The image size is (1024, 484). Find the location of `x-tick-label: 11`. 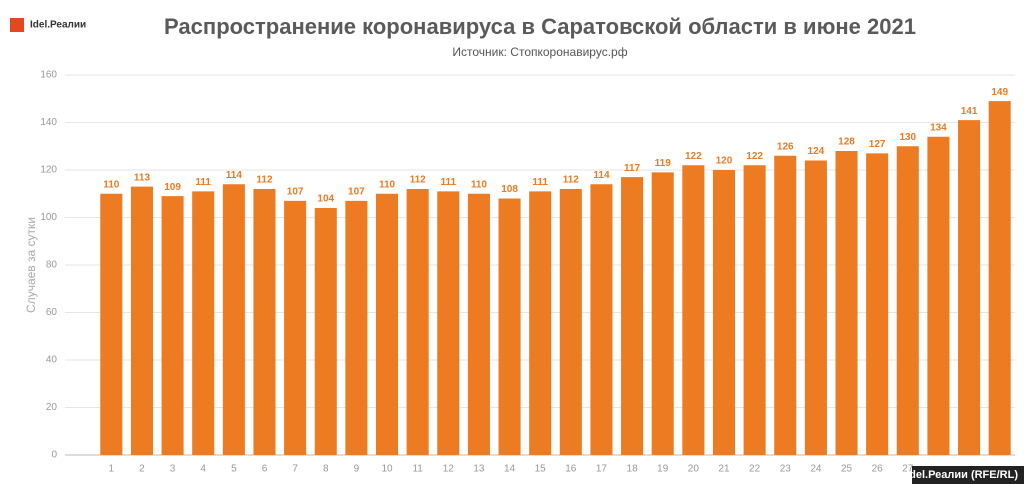

x-tick-label: 11 is located at coordinates (417, 469).